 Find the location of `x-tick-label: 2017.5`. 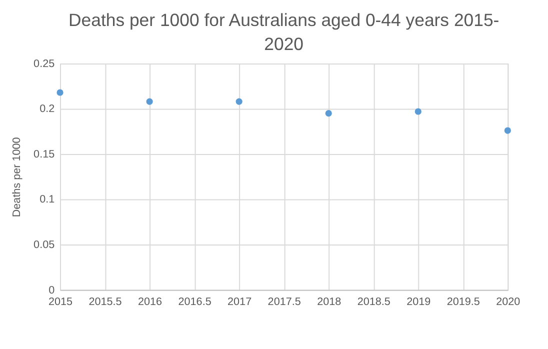

x-tick-label: 2017.5 is located at coordinates (284, 302).